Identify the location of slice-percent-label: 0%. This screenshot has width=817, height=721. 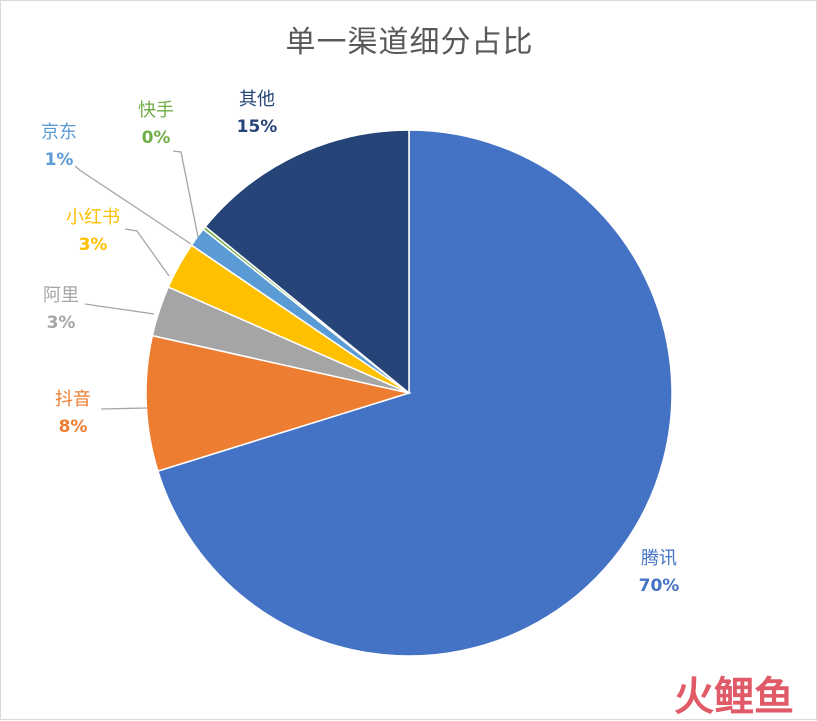
(156, 138).